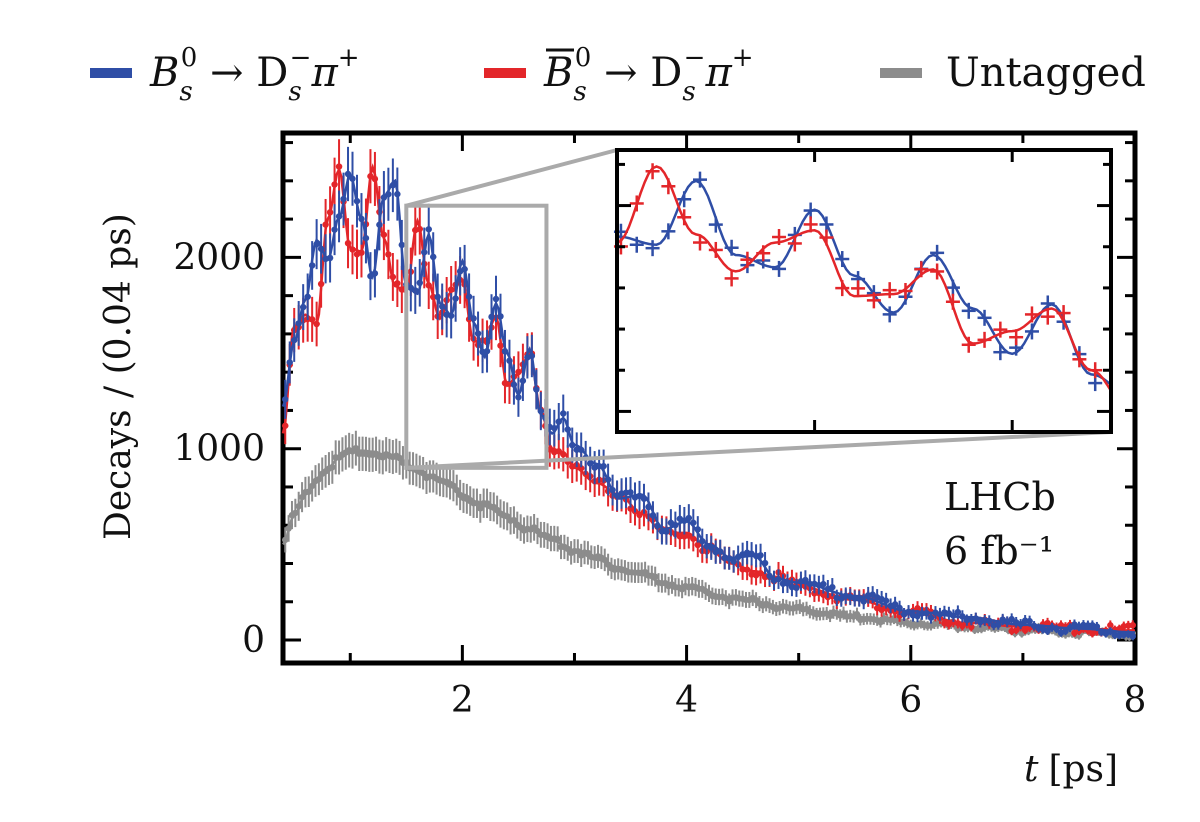  I want to click on legend-label-untagged: Untagged, so click(1046, 73).